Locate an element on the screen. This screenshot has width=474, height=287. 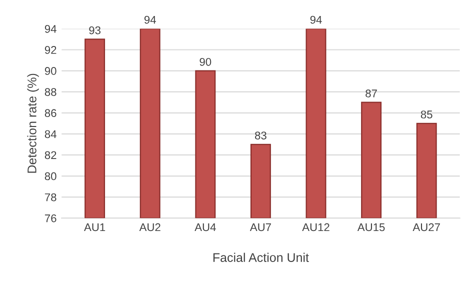
x-tick-label: AU7 is located at coordinates (260, 227).